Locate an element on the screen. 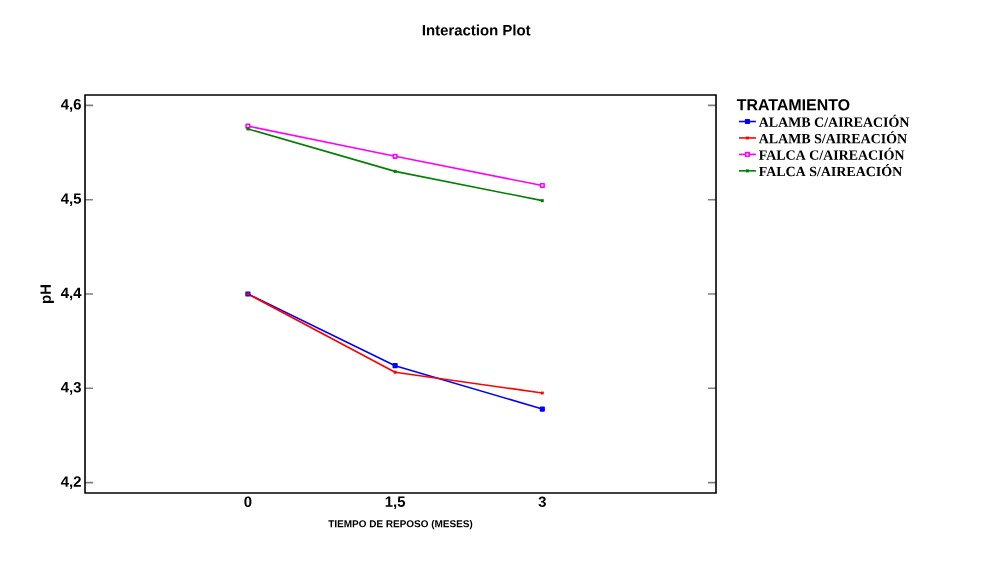 This screenshot has height=564, width=1002. legend-label: FALCA C/AIREACIÓN is located at coordinates (831, 153).